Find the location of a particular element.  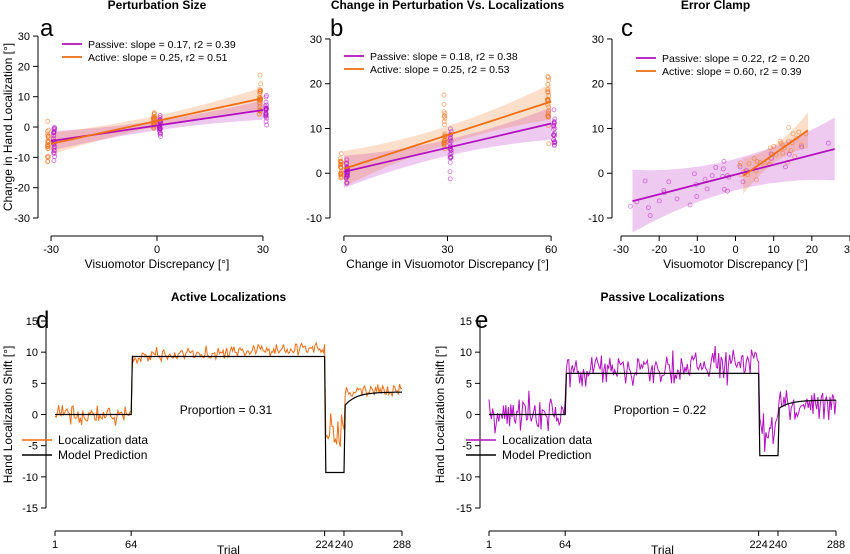

y-tick-label: 5 is located at coordinates (469, 384).